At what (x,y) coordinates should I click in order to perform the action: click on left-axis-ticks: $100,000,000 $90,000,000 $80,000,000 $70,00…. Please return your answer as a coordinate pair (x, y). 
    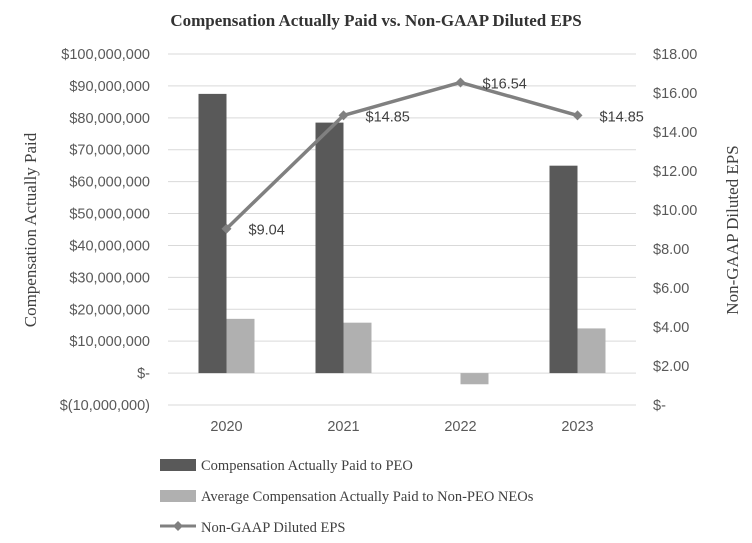
    Looking at the image, I should click on (105, 230).